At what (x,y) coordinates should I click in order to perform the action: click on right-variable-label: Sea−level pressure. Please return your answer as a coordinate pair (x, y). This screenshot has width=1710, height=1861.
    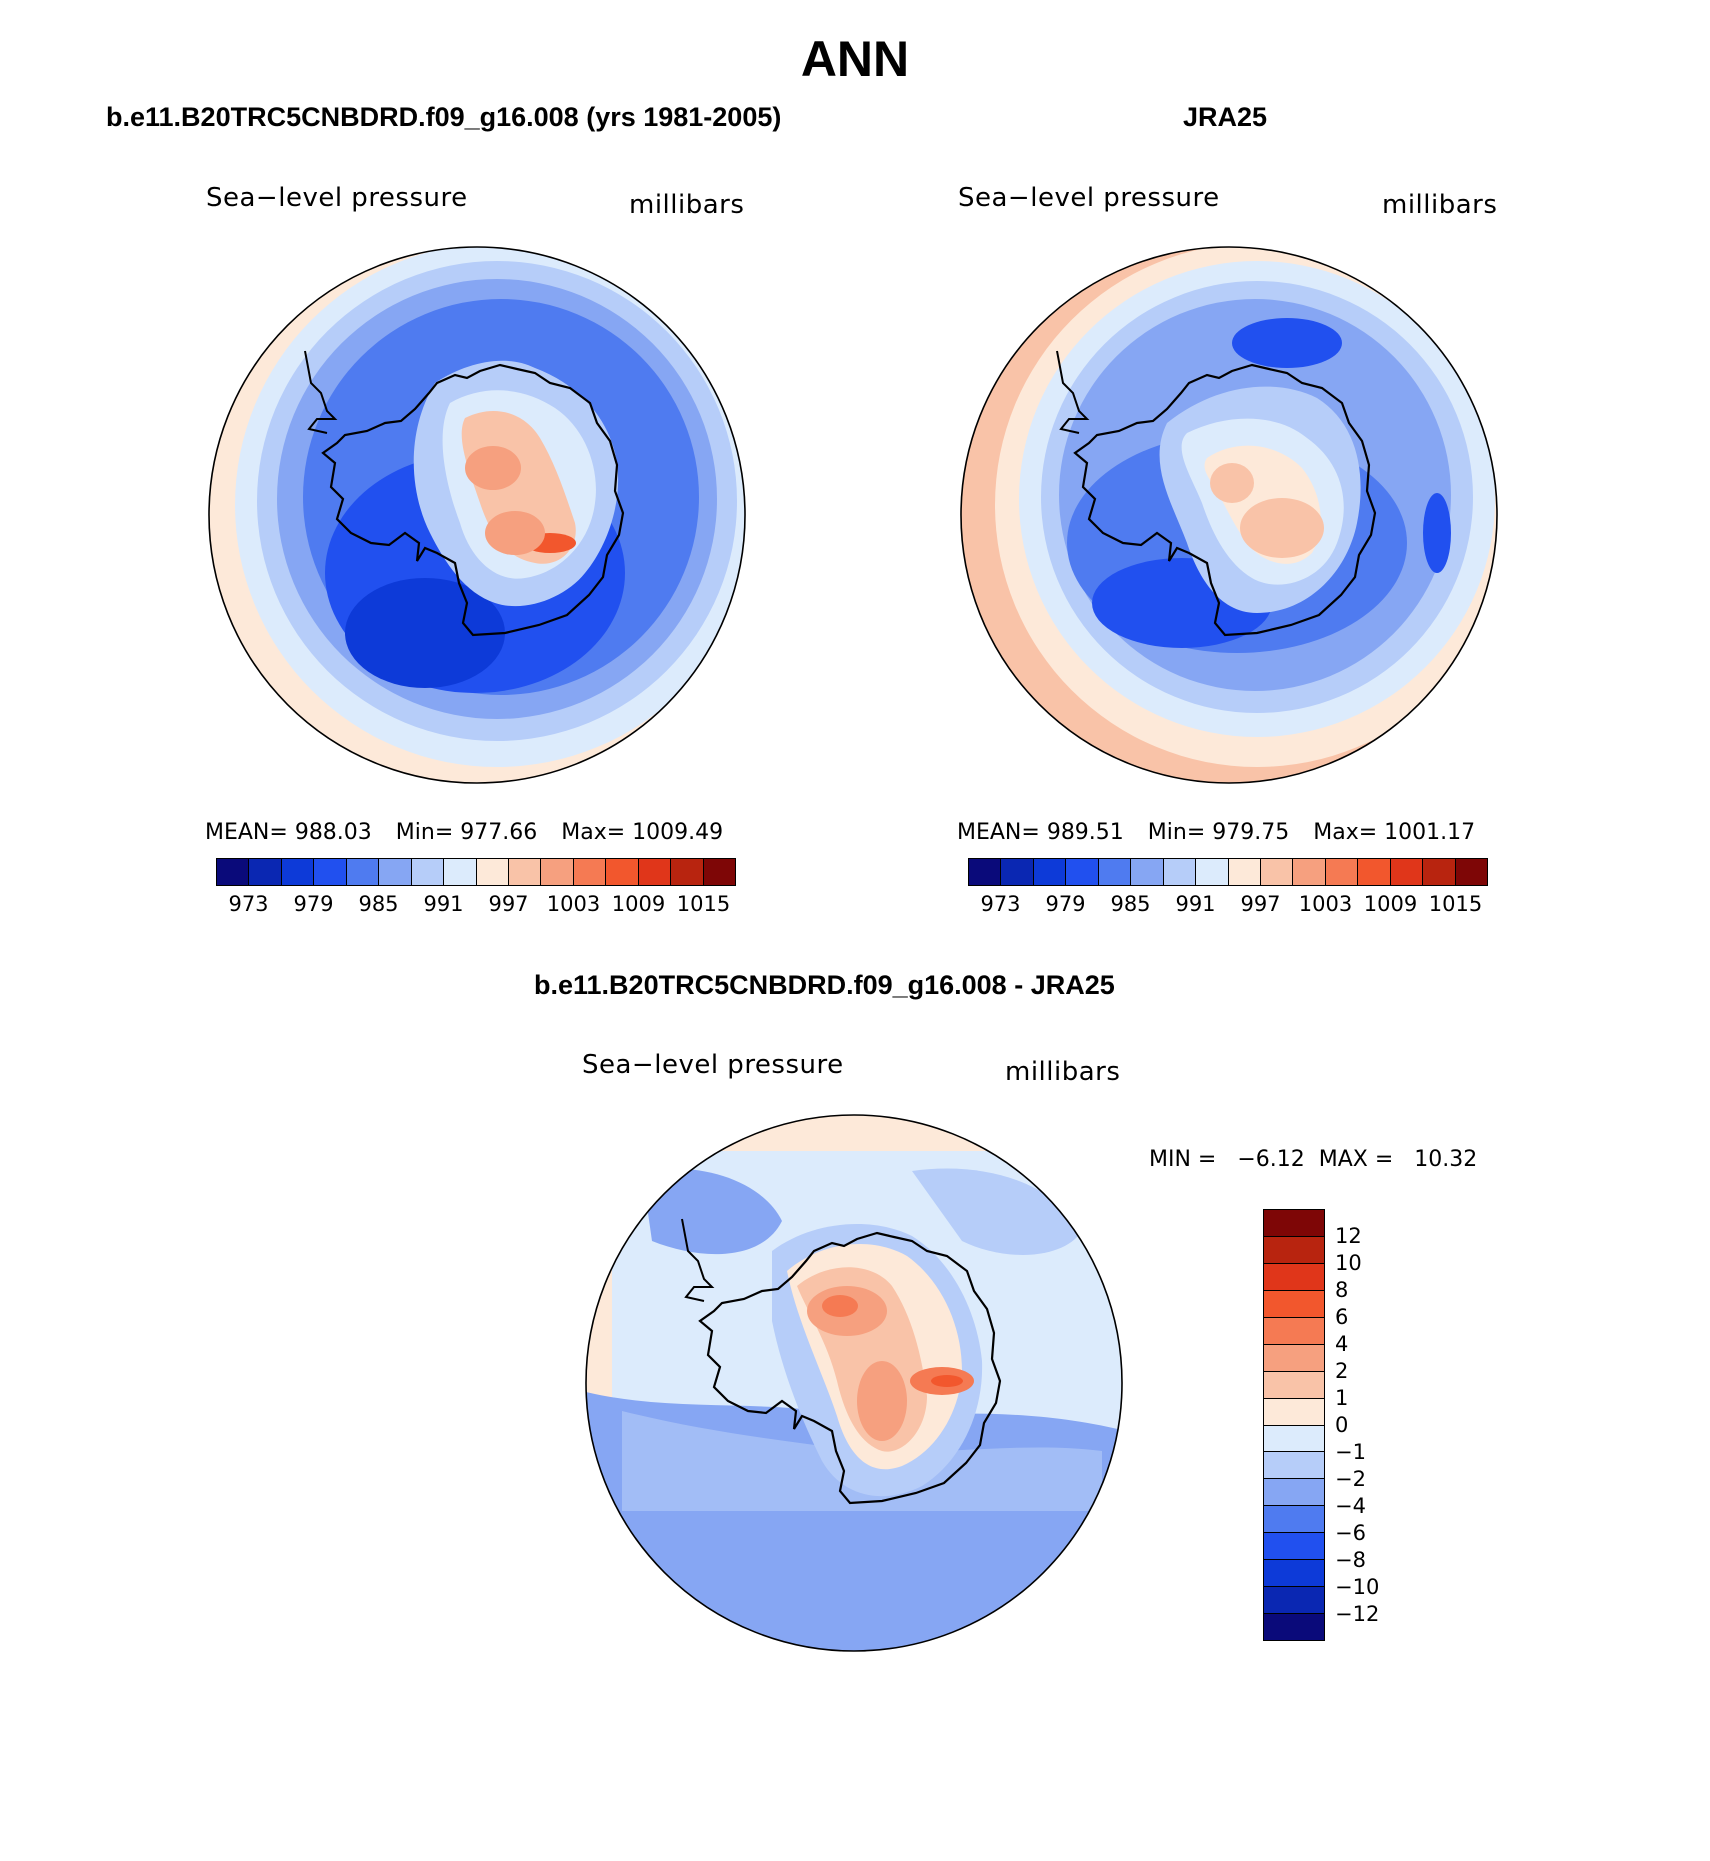
    Looking at the image, I should click on (1089, 198).